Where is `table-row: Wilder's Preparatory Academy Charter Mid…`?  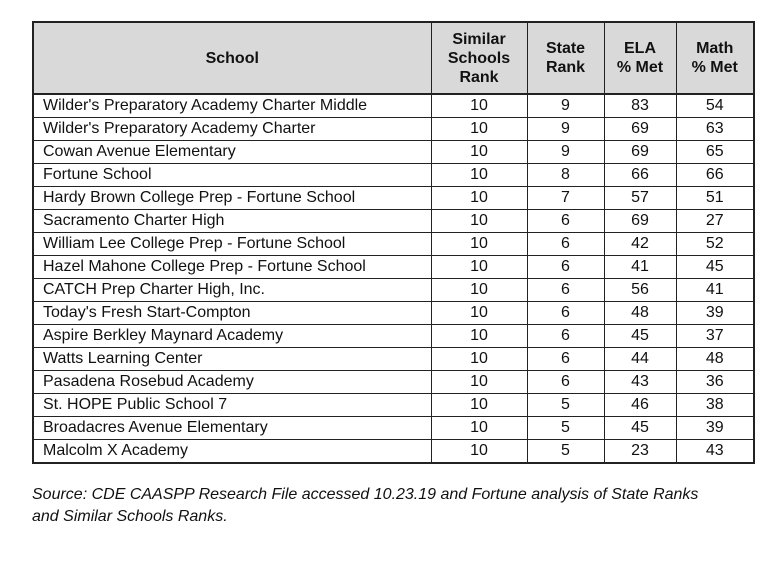
table-row: Wilder's Preparatory Academy Charter Mid… is located at coordinates (393, 105).